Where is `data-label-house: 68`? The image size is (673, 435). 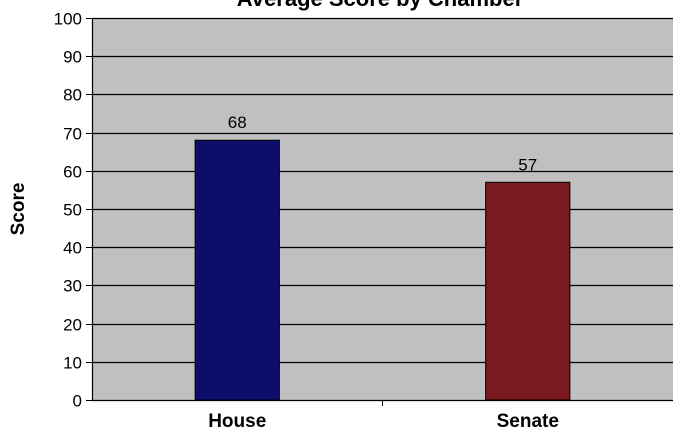
data-label-house: 68 is located at coordinates (237, 122).